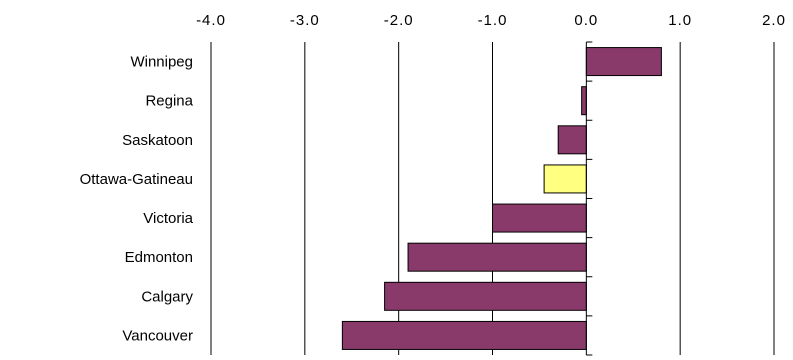 The height and width of the screenshot is (360, 793). What do you see at coordinates (167, 296) in the screenshot?
I see `category-label: Calgary` at bounding box center [167, 296].